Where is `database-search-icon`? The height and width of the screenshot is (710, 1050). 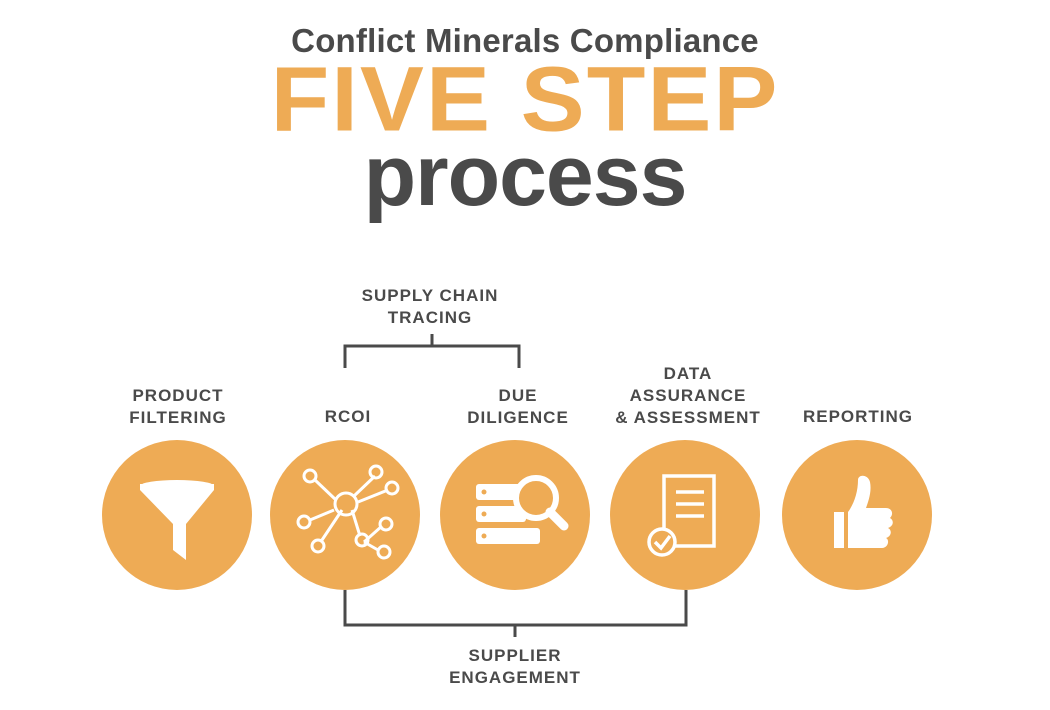 database-search-icon is located at coordinates (522, 509).